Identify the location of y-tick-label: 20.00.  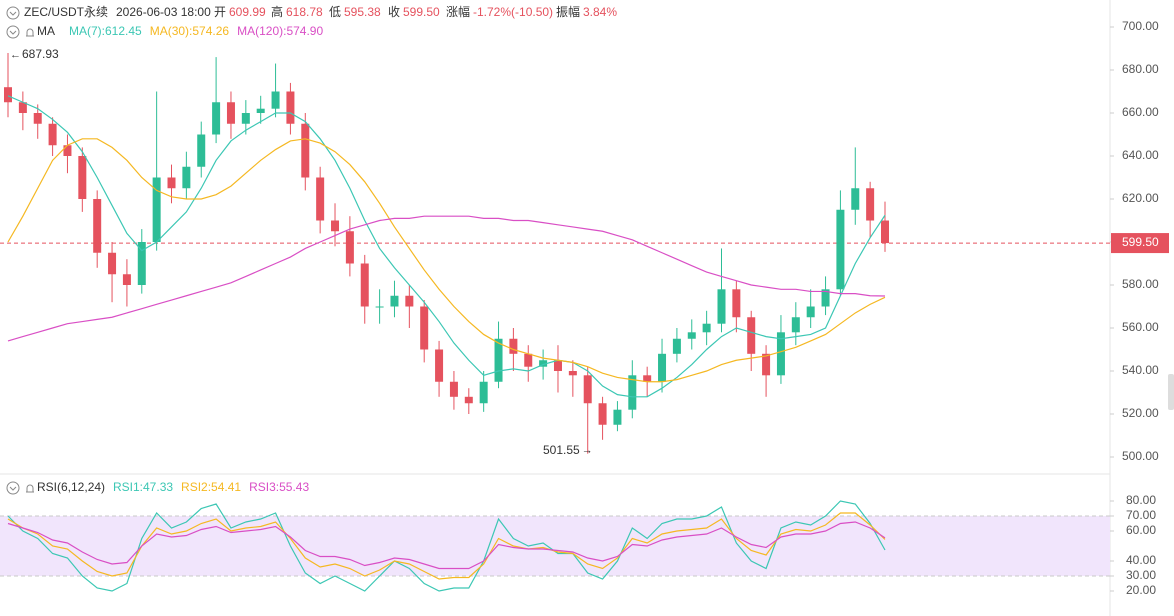
(1141, 590).